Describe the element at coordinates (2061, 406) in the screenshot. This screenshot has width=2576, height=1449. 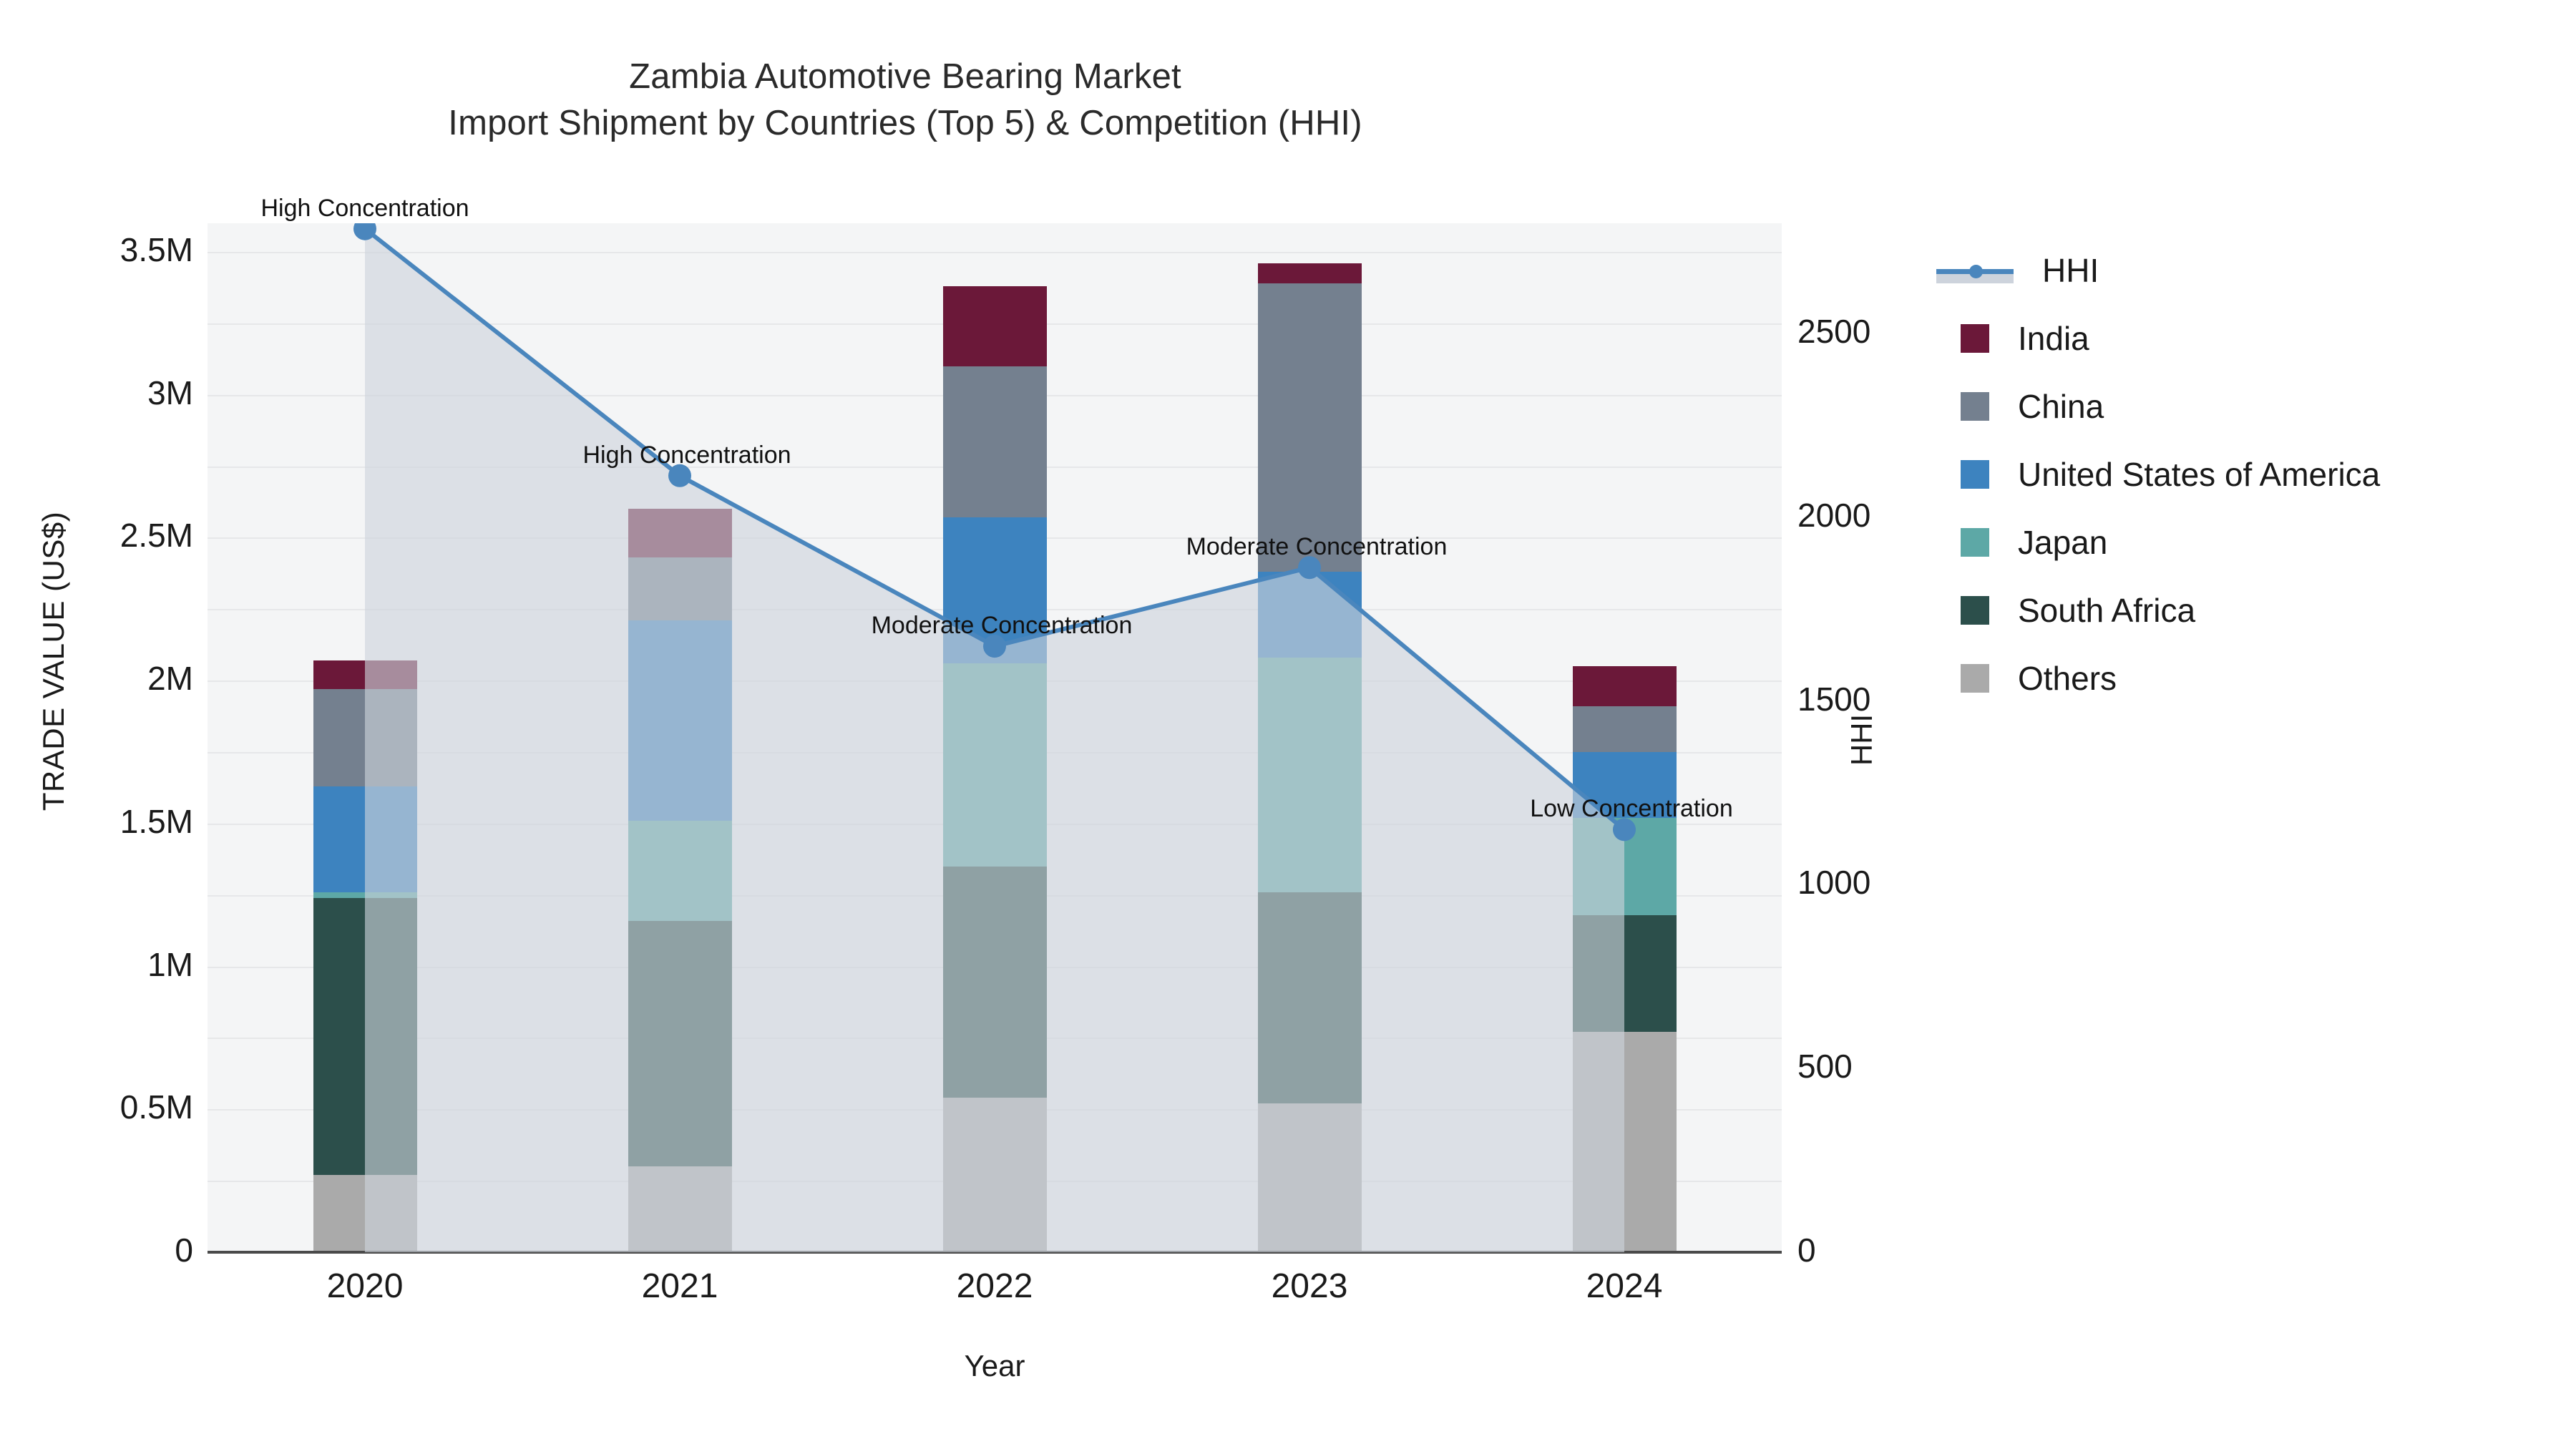
I see `legend-label: China` at that location.